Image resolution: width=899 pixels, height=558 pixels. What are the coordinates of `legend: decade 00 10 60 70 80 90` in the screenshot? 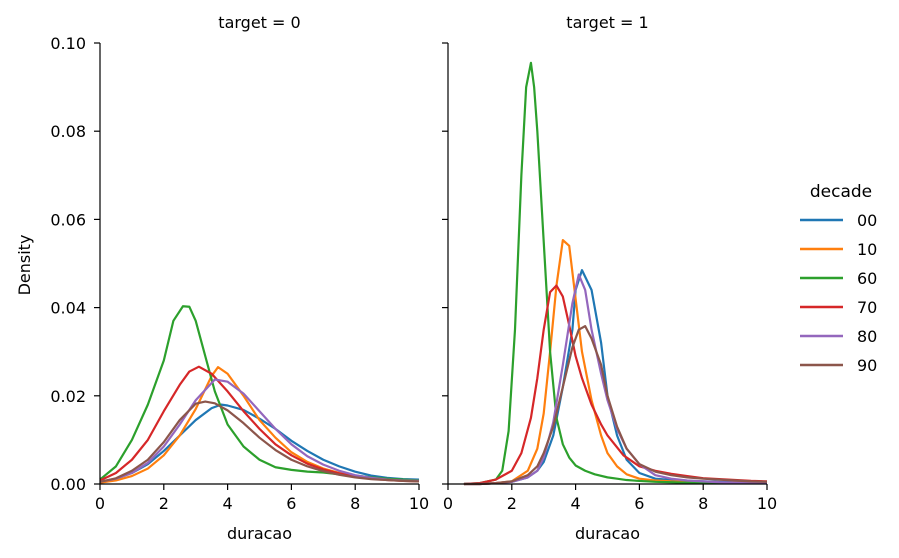 It's located at (838, 278).